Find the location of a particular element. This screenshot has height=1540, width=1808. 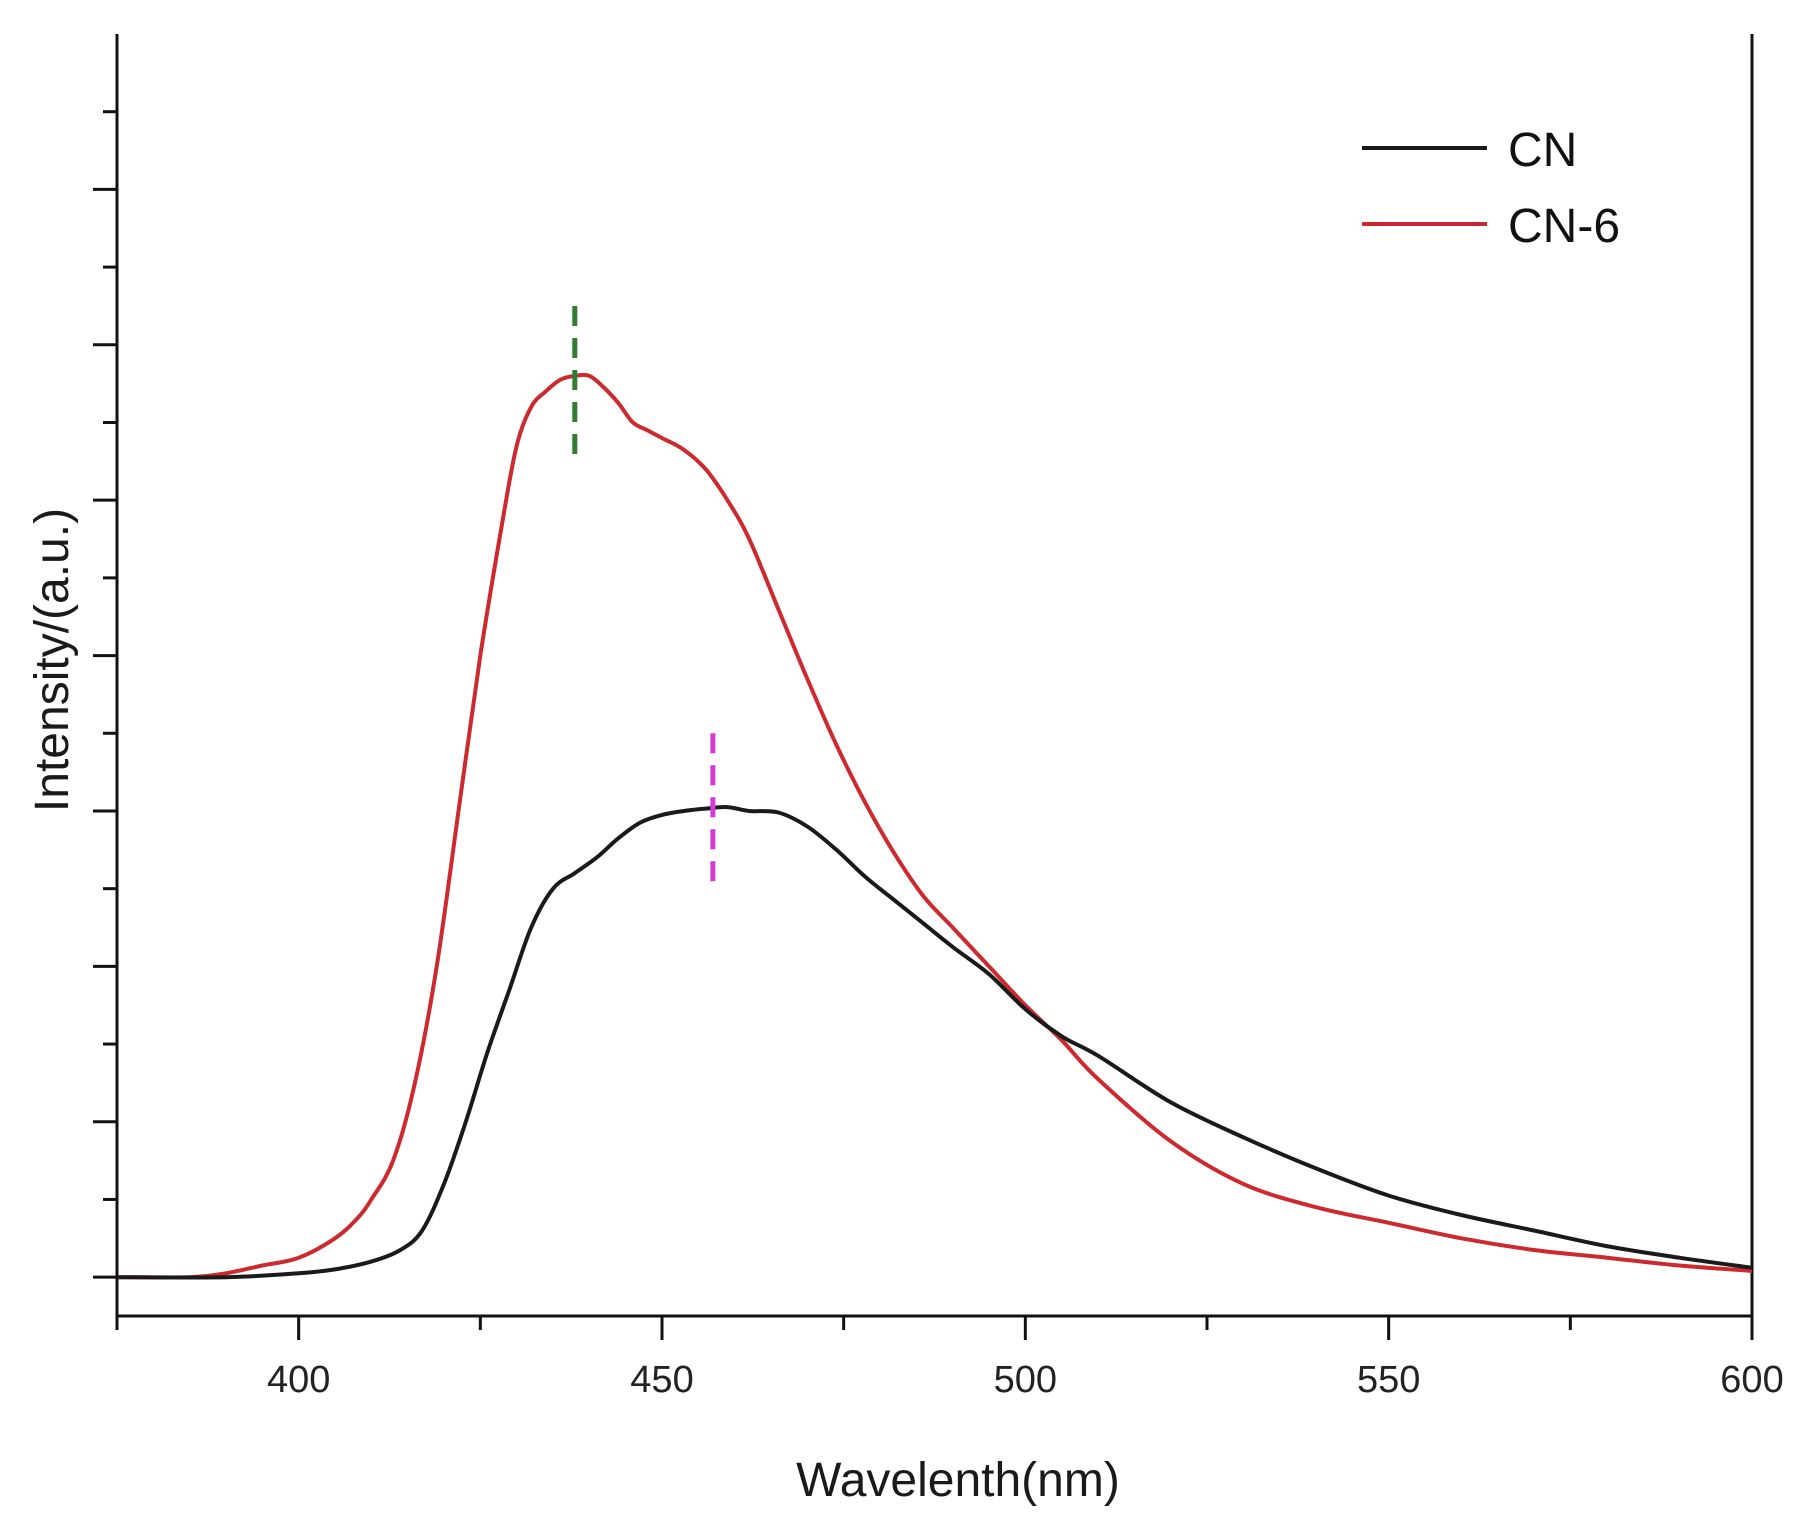

legend-label-cn: CN is located at coordinates (1542, 150).